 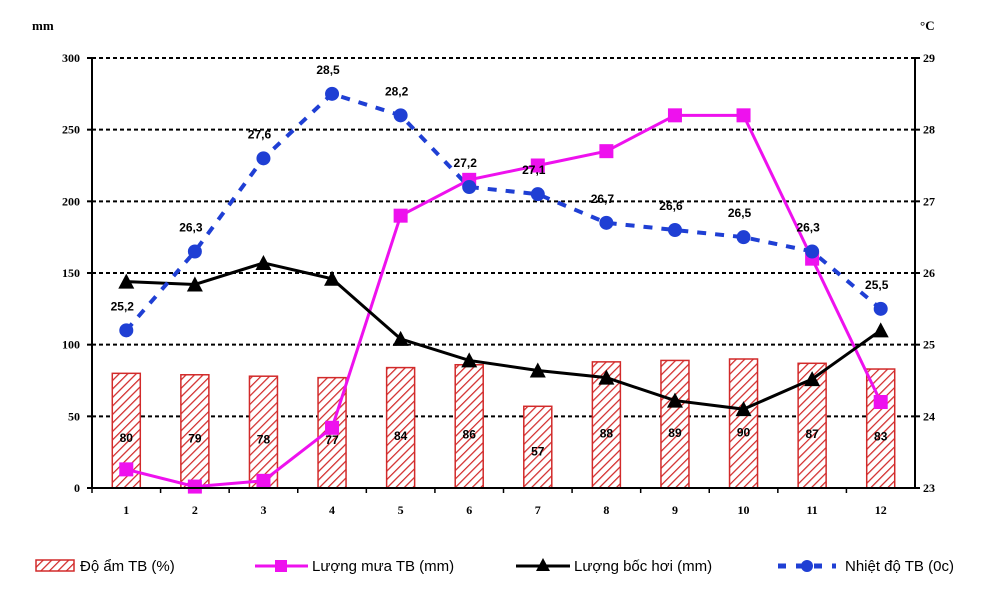 I want to click on x-tick-label-7: 7, so click(x=538, y=510).